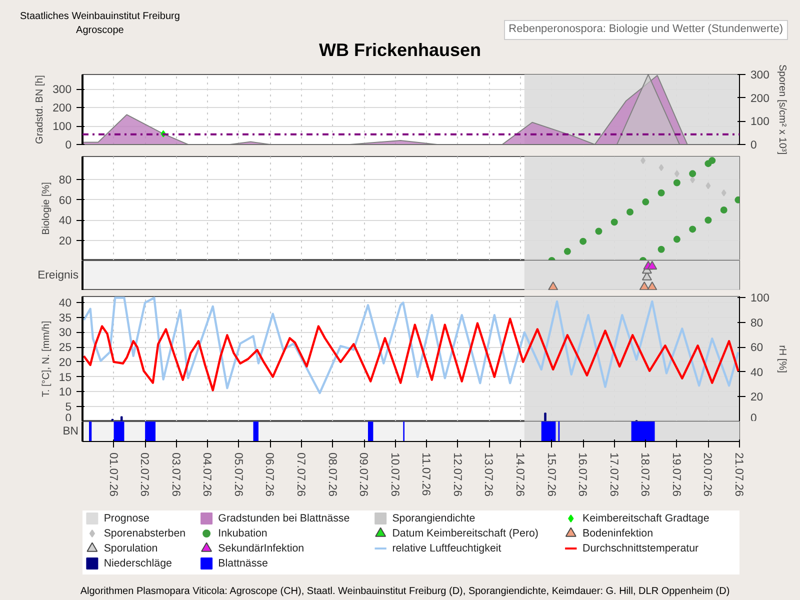 This screenshot has height=600, width=800. I want to click on x-tick-label: 06.07.26, so click(269, 474).